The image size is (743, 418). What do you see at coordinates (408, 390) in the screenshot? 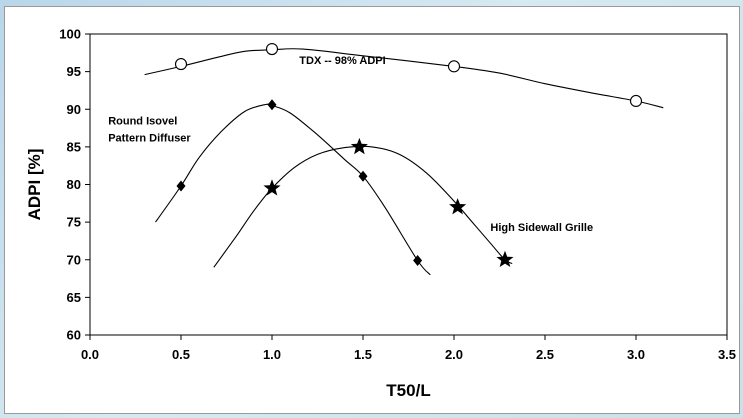
I see `x-axis-title: T50/L` at bounding box center [408, 390].